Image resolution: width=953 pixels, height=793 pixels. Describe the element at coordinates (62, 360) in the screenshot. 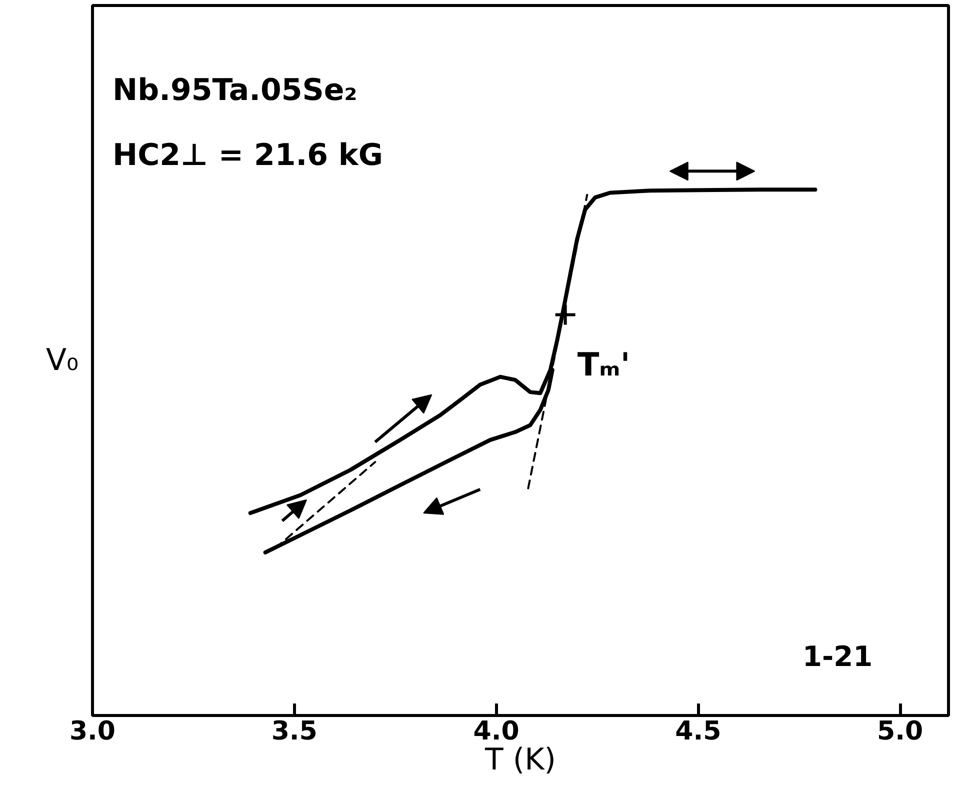

I see `y-axis-title: V₀` at that location.